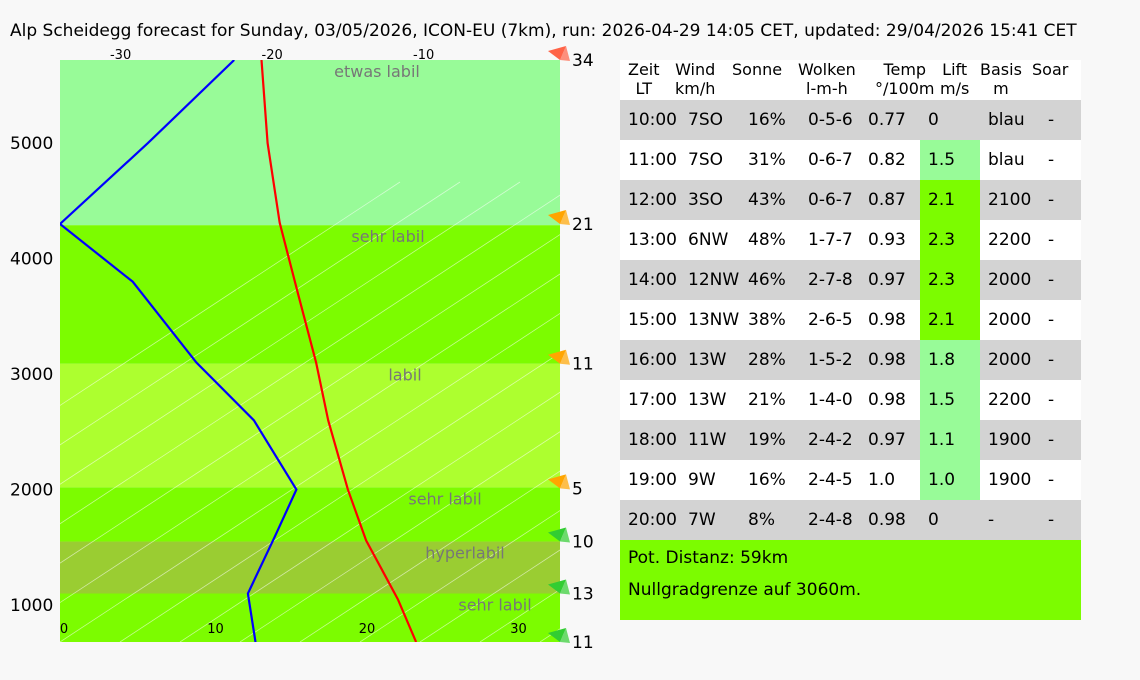 Image resolution: width=1140 pixels, height=680 pixels. I want to click on cell-clouds: 0-5-6, so click(830, 120).